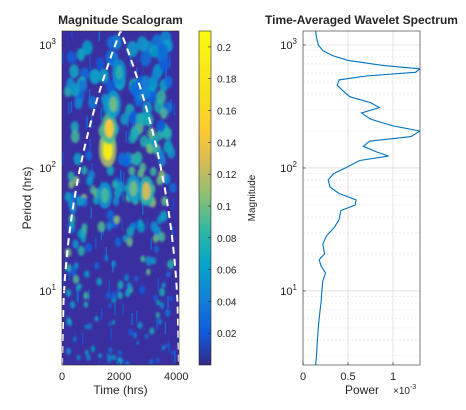 This screenshot has width=466, height=410. I want to click on colorbar-tick-label: 0.14, so click(227, 143).